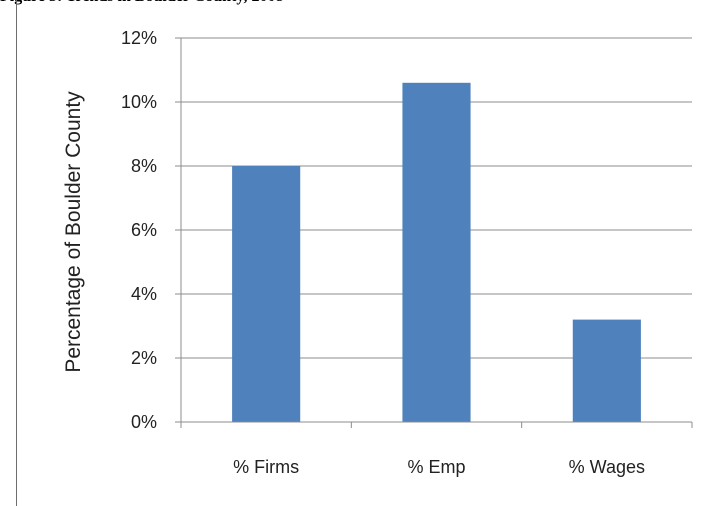 The height and width of the screenshot is (506, 708). Describe the element at coordinates (16, 253) in the screenshot. I see `left-border-divider` at that location.